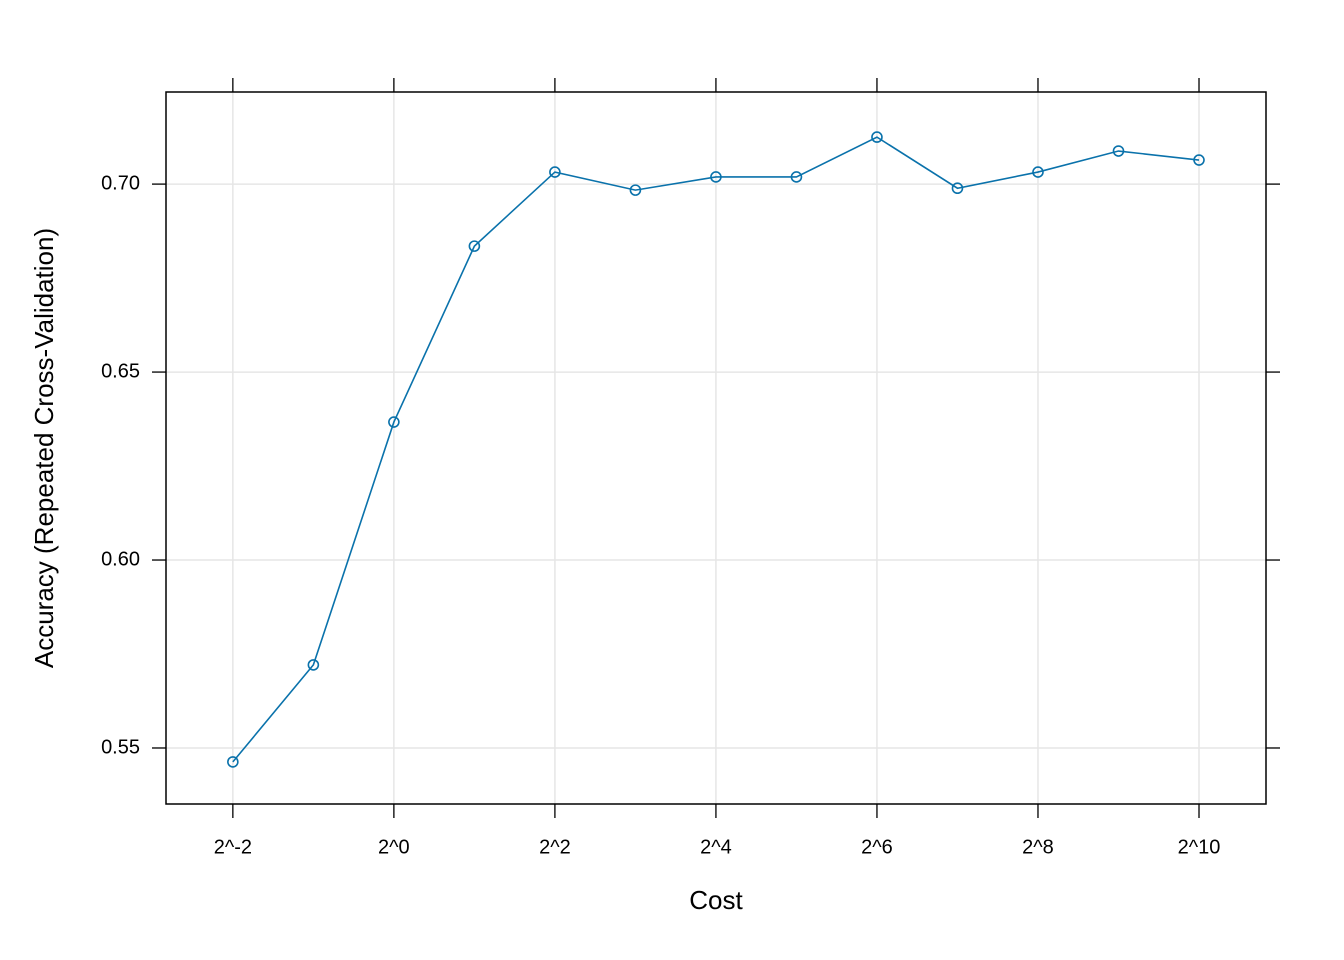  Describe the element at coordinates (877, 847) in the screenshot. I see `x-tick-label: 2^6` at that location.